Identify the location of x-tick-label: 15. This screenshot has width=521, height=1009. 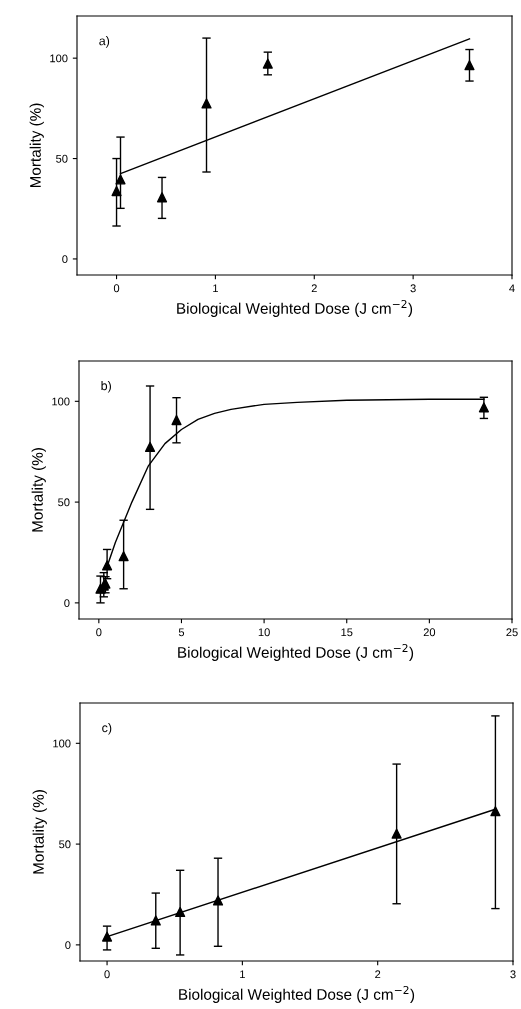
(347, 632).